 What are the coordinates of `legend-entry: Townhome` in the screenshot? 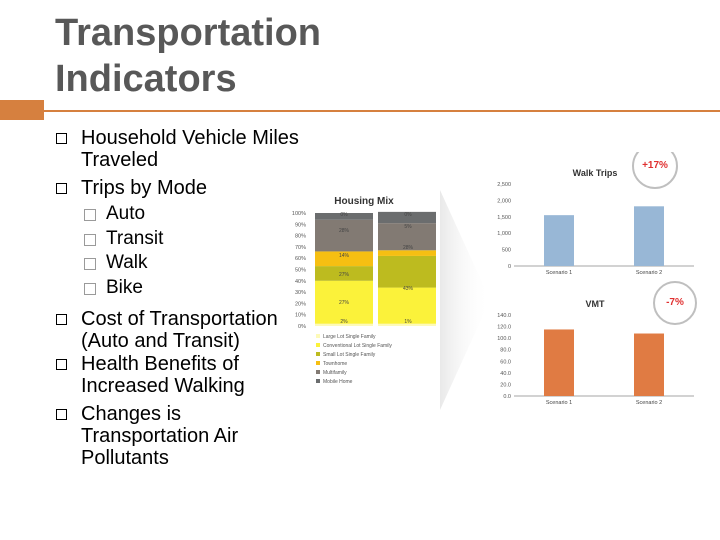 It's located at (335, 364).